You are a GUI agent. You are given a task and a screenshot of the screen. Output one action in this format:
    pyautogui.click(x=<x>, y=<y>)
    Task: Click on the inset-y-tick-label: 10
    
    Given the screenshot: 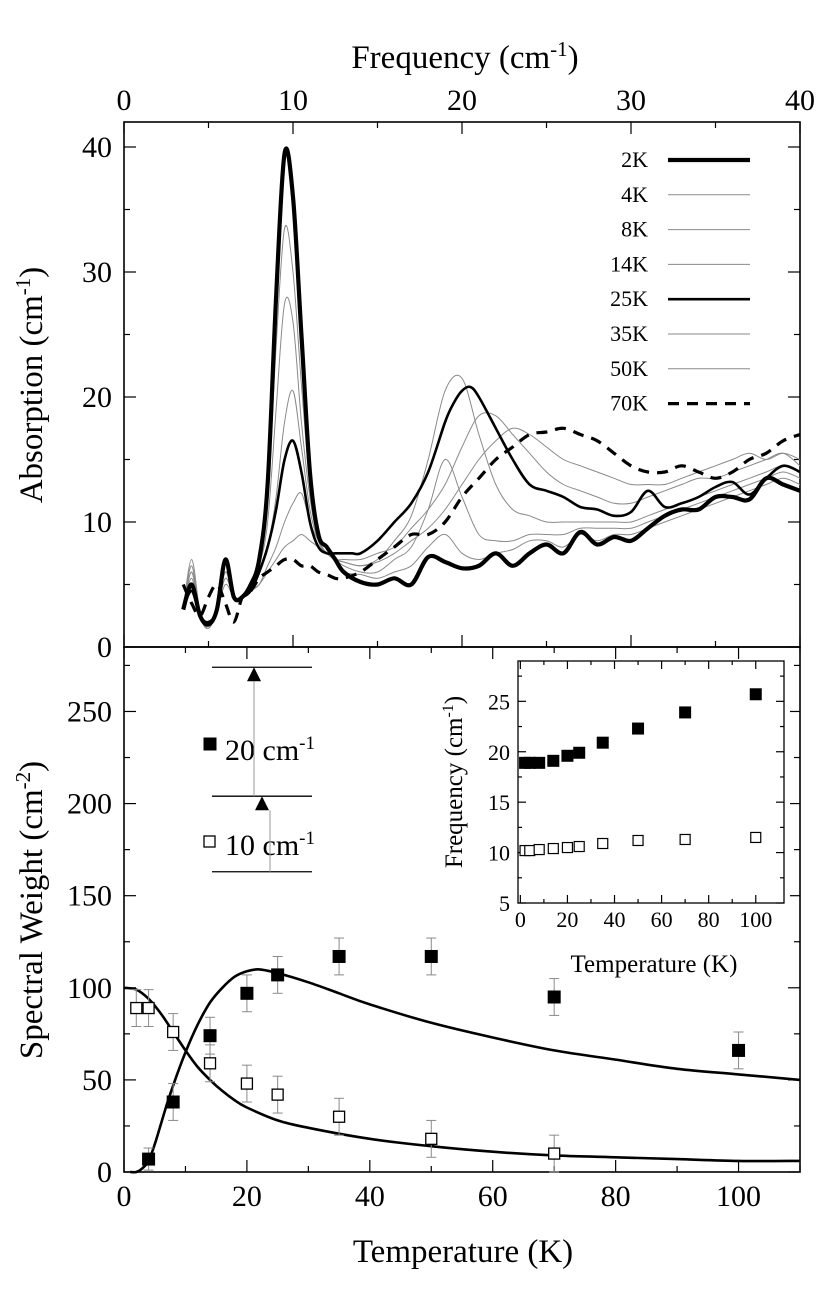 What is the action you would take?
    pyautogui.click(x=499, y=853)
    